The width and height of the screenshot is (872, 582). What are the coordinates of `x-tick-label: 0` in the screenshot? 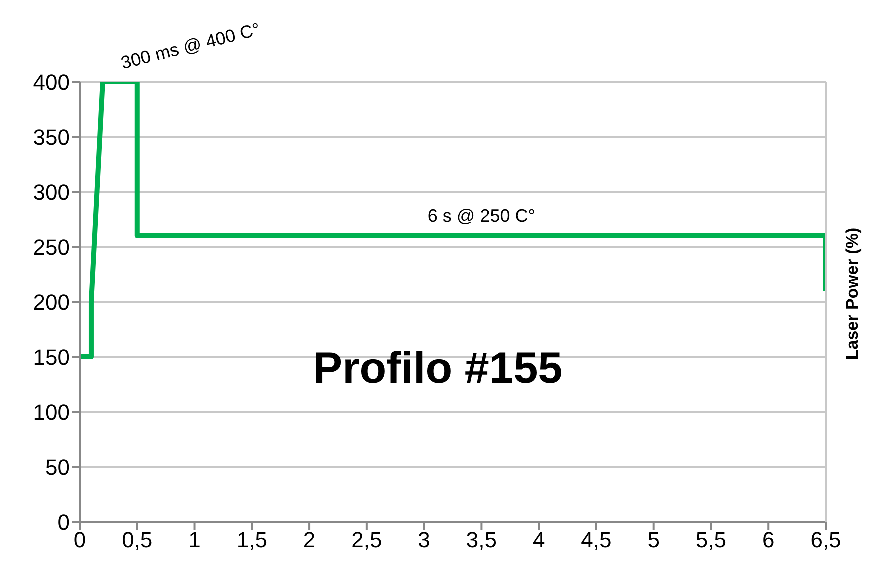 It's located at (80, 540).